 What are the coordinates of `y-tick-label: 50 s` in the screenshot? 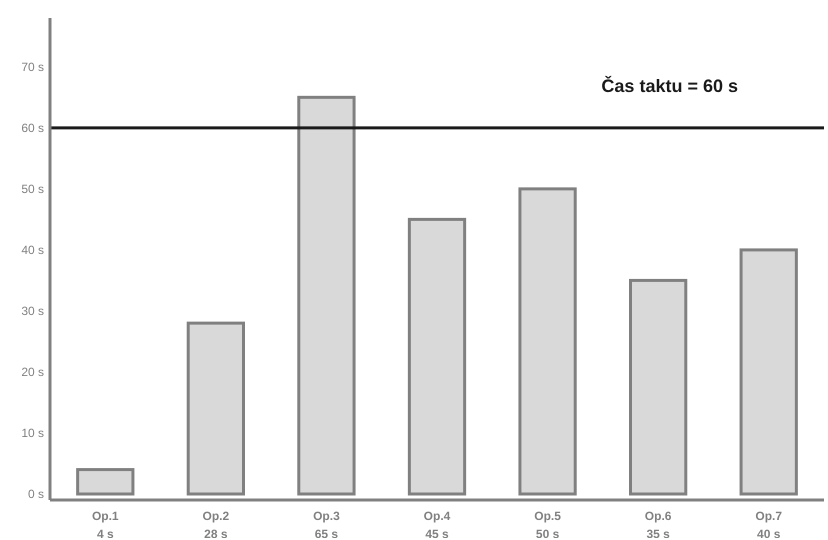 It's located at (32, 189).